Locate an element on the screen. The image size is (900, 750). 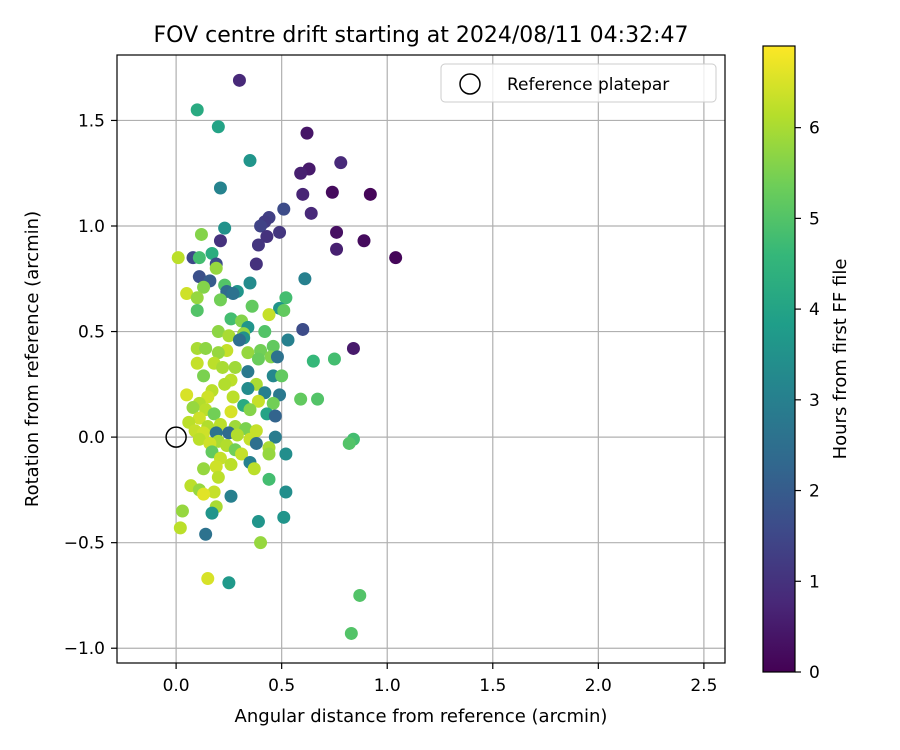
legend: Reference platepar is located at coordinates (578, 83).